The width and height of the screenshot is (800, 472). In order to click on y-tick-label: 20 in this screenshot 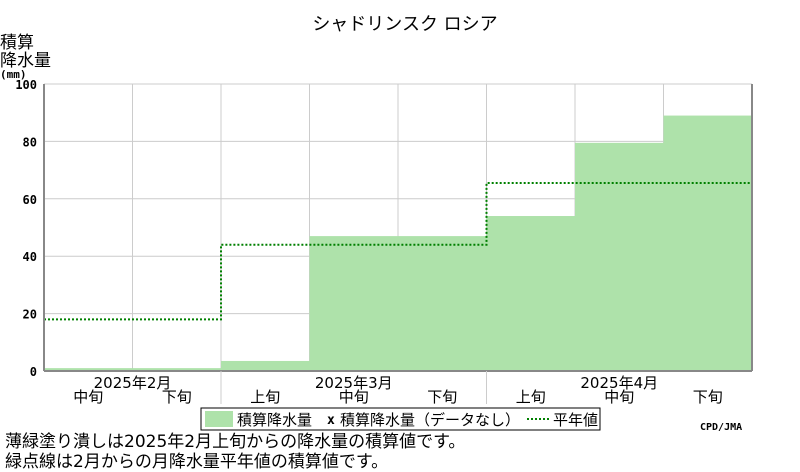, I will do `click(30, 315)`.